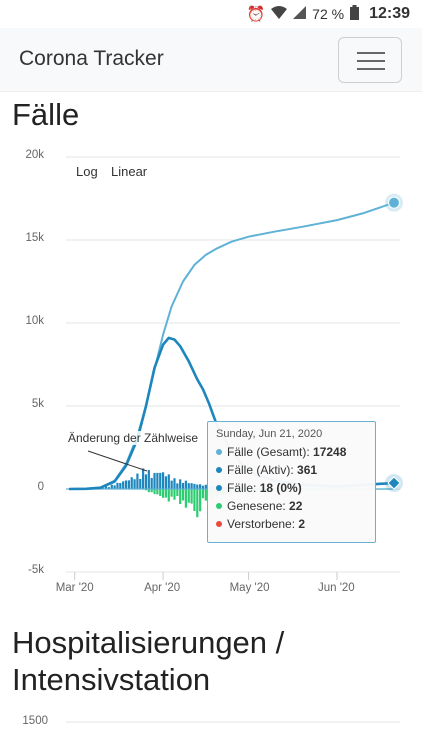 This screenshot has width=422, height=750. I want to click on wifi-glyph, so click(279, 12).